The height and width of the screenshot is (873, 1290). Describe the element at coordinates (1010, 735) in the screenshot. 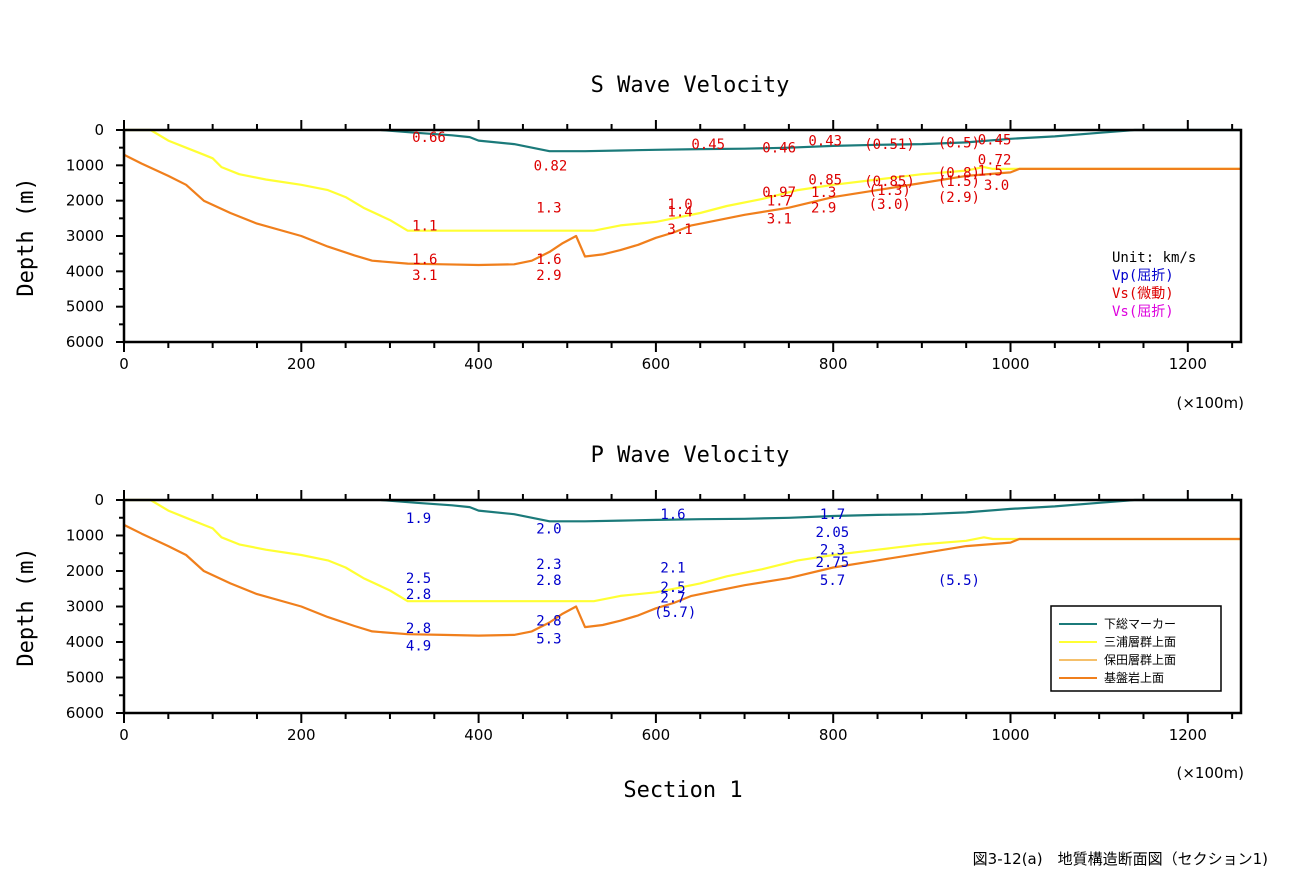

I see `p-x-tick-label: 1000` at that location.